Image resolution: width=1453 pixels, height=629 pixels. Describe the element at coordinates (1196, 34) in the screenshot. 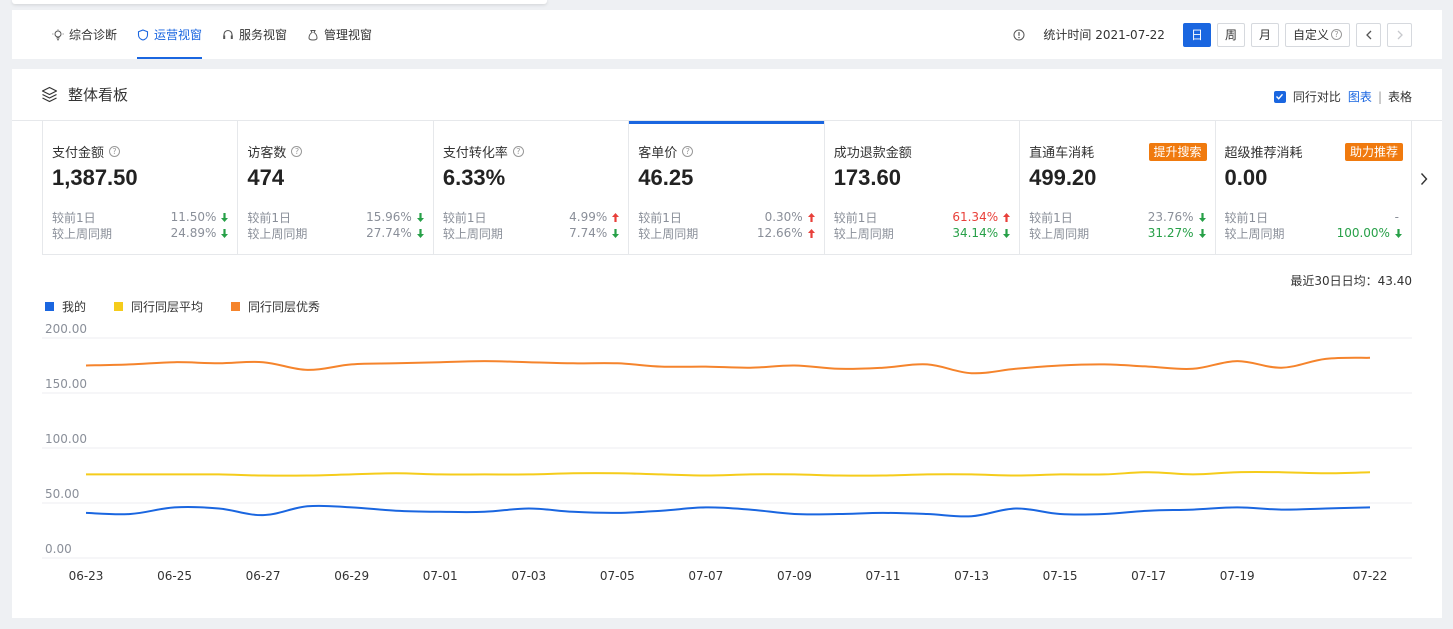

I see `period-day-button: 日` at that location.